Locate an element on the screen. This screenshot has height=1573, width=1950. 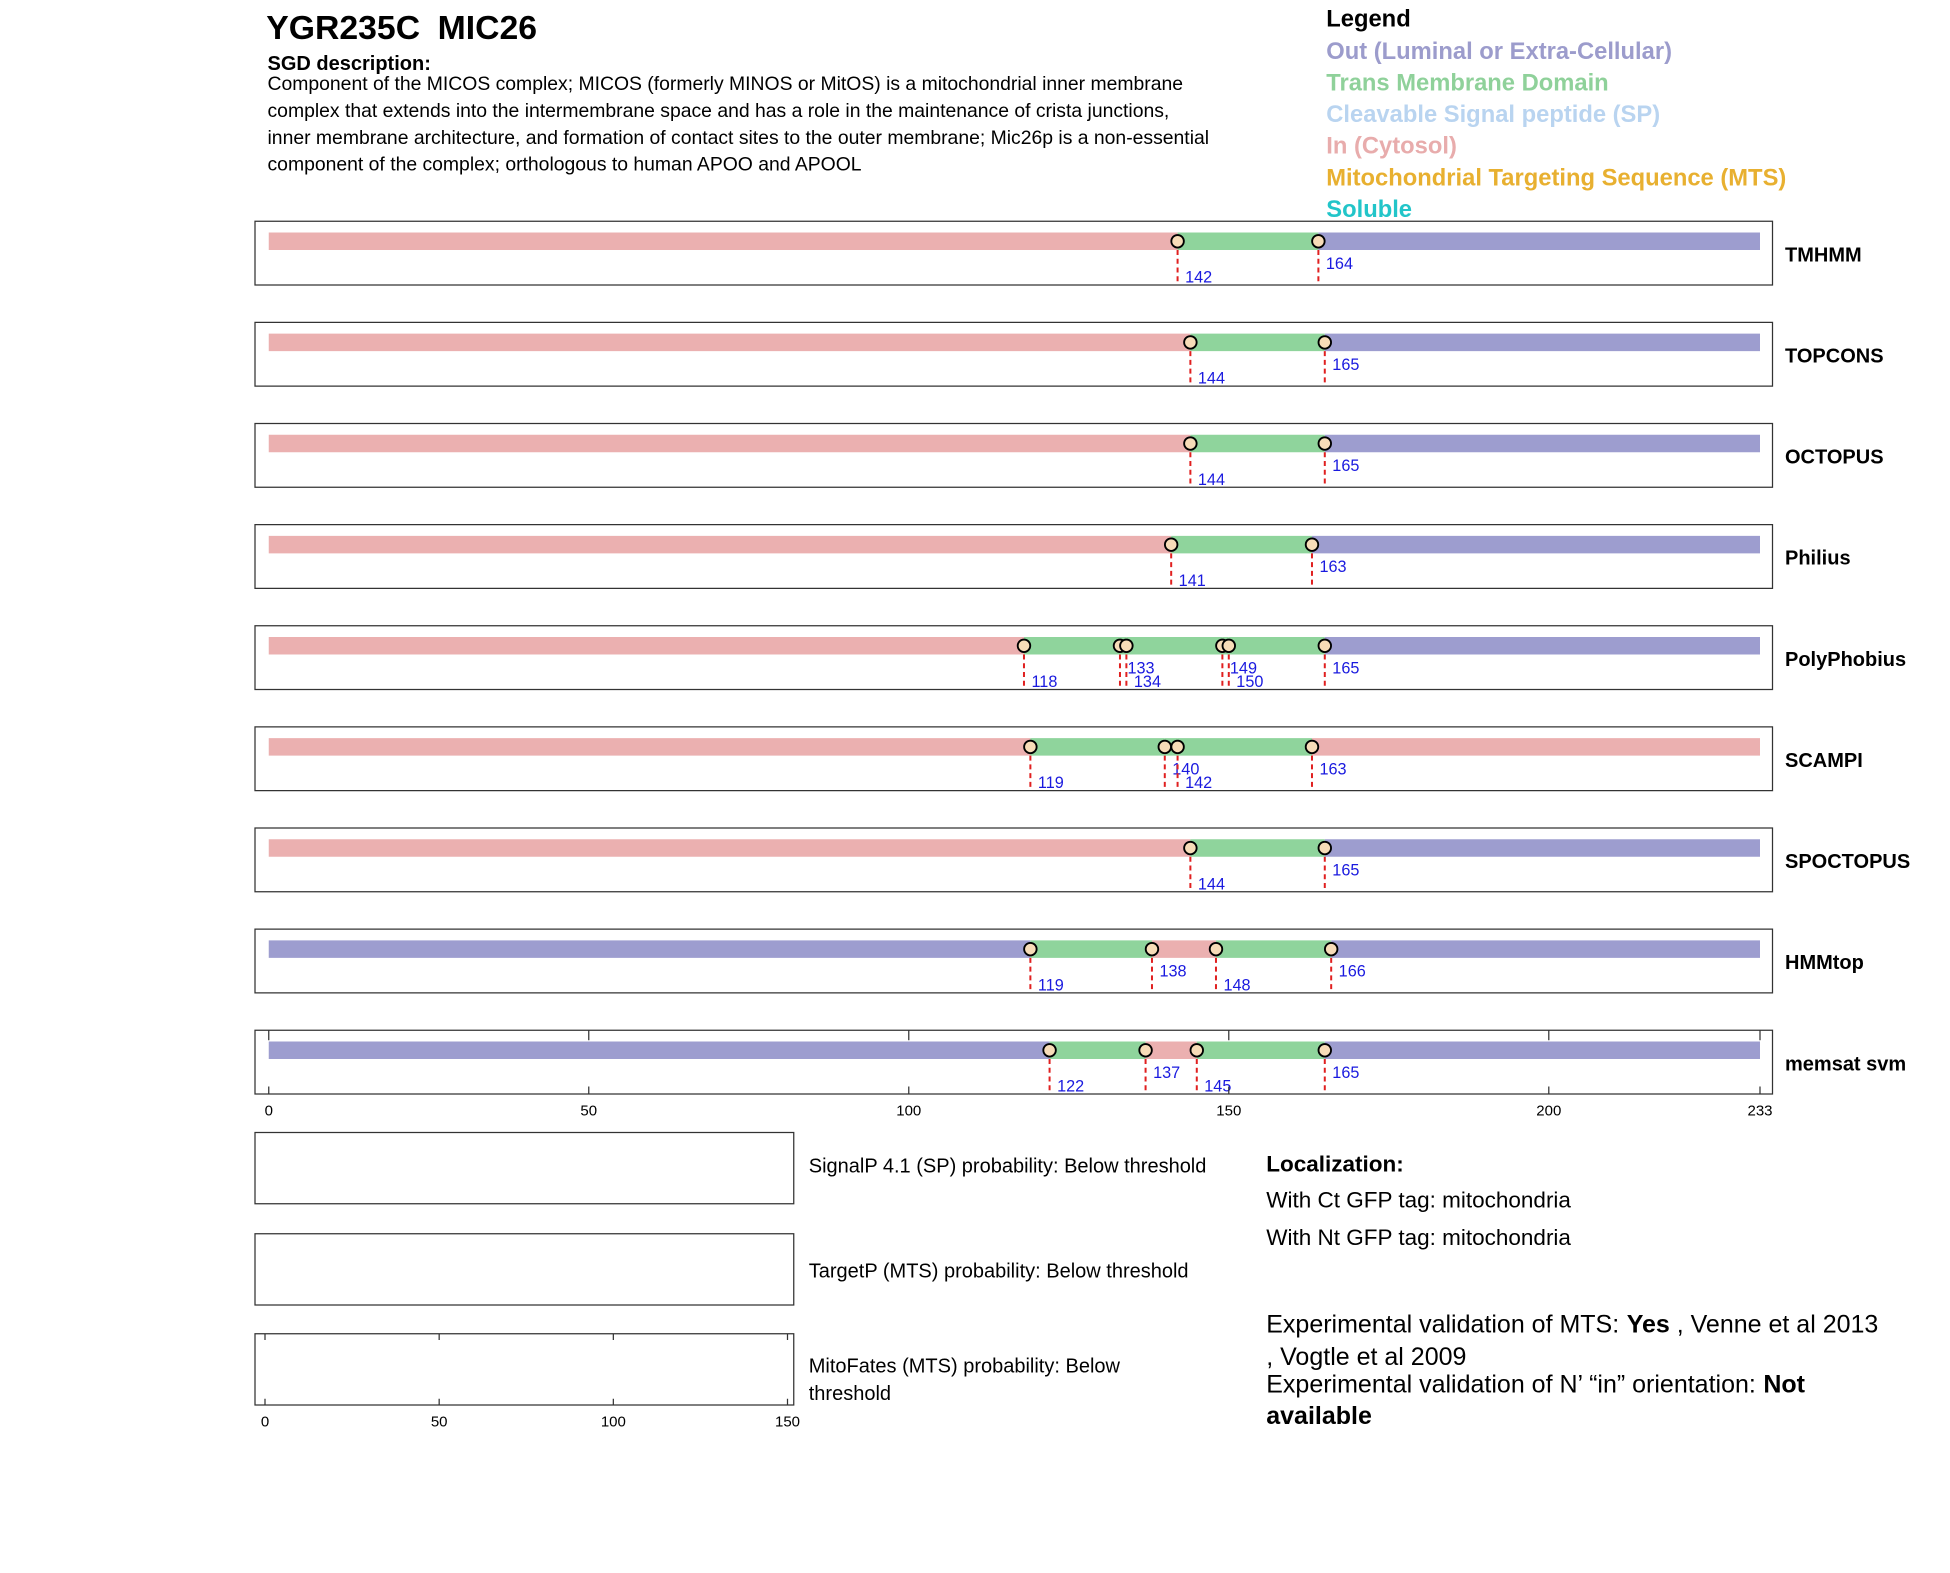
boundary-label: 148 is located at coordinates (1236, 985).